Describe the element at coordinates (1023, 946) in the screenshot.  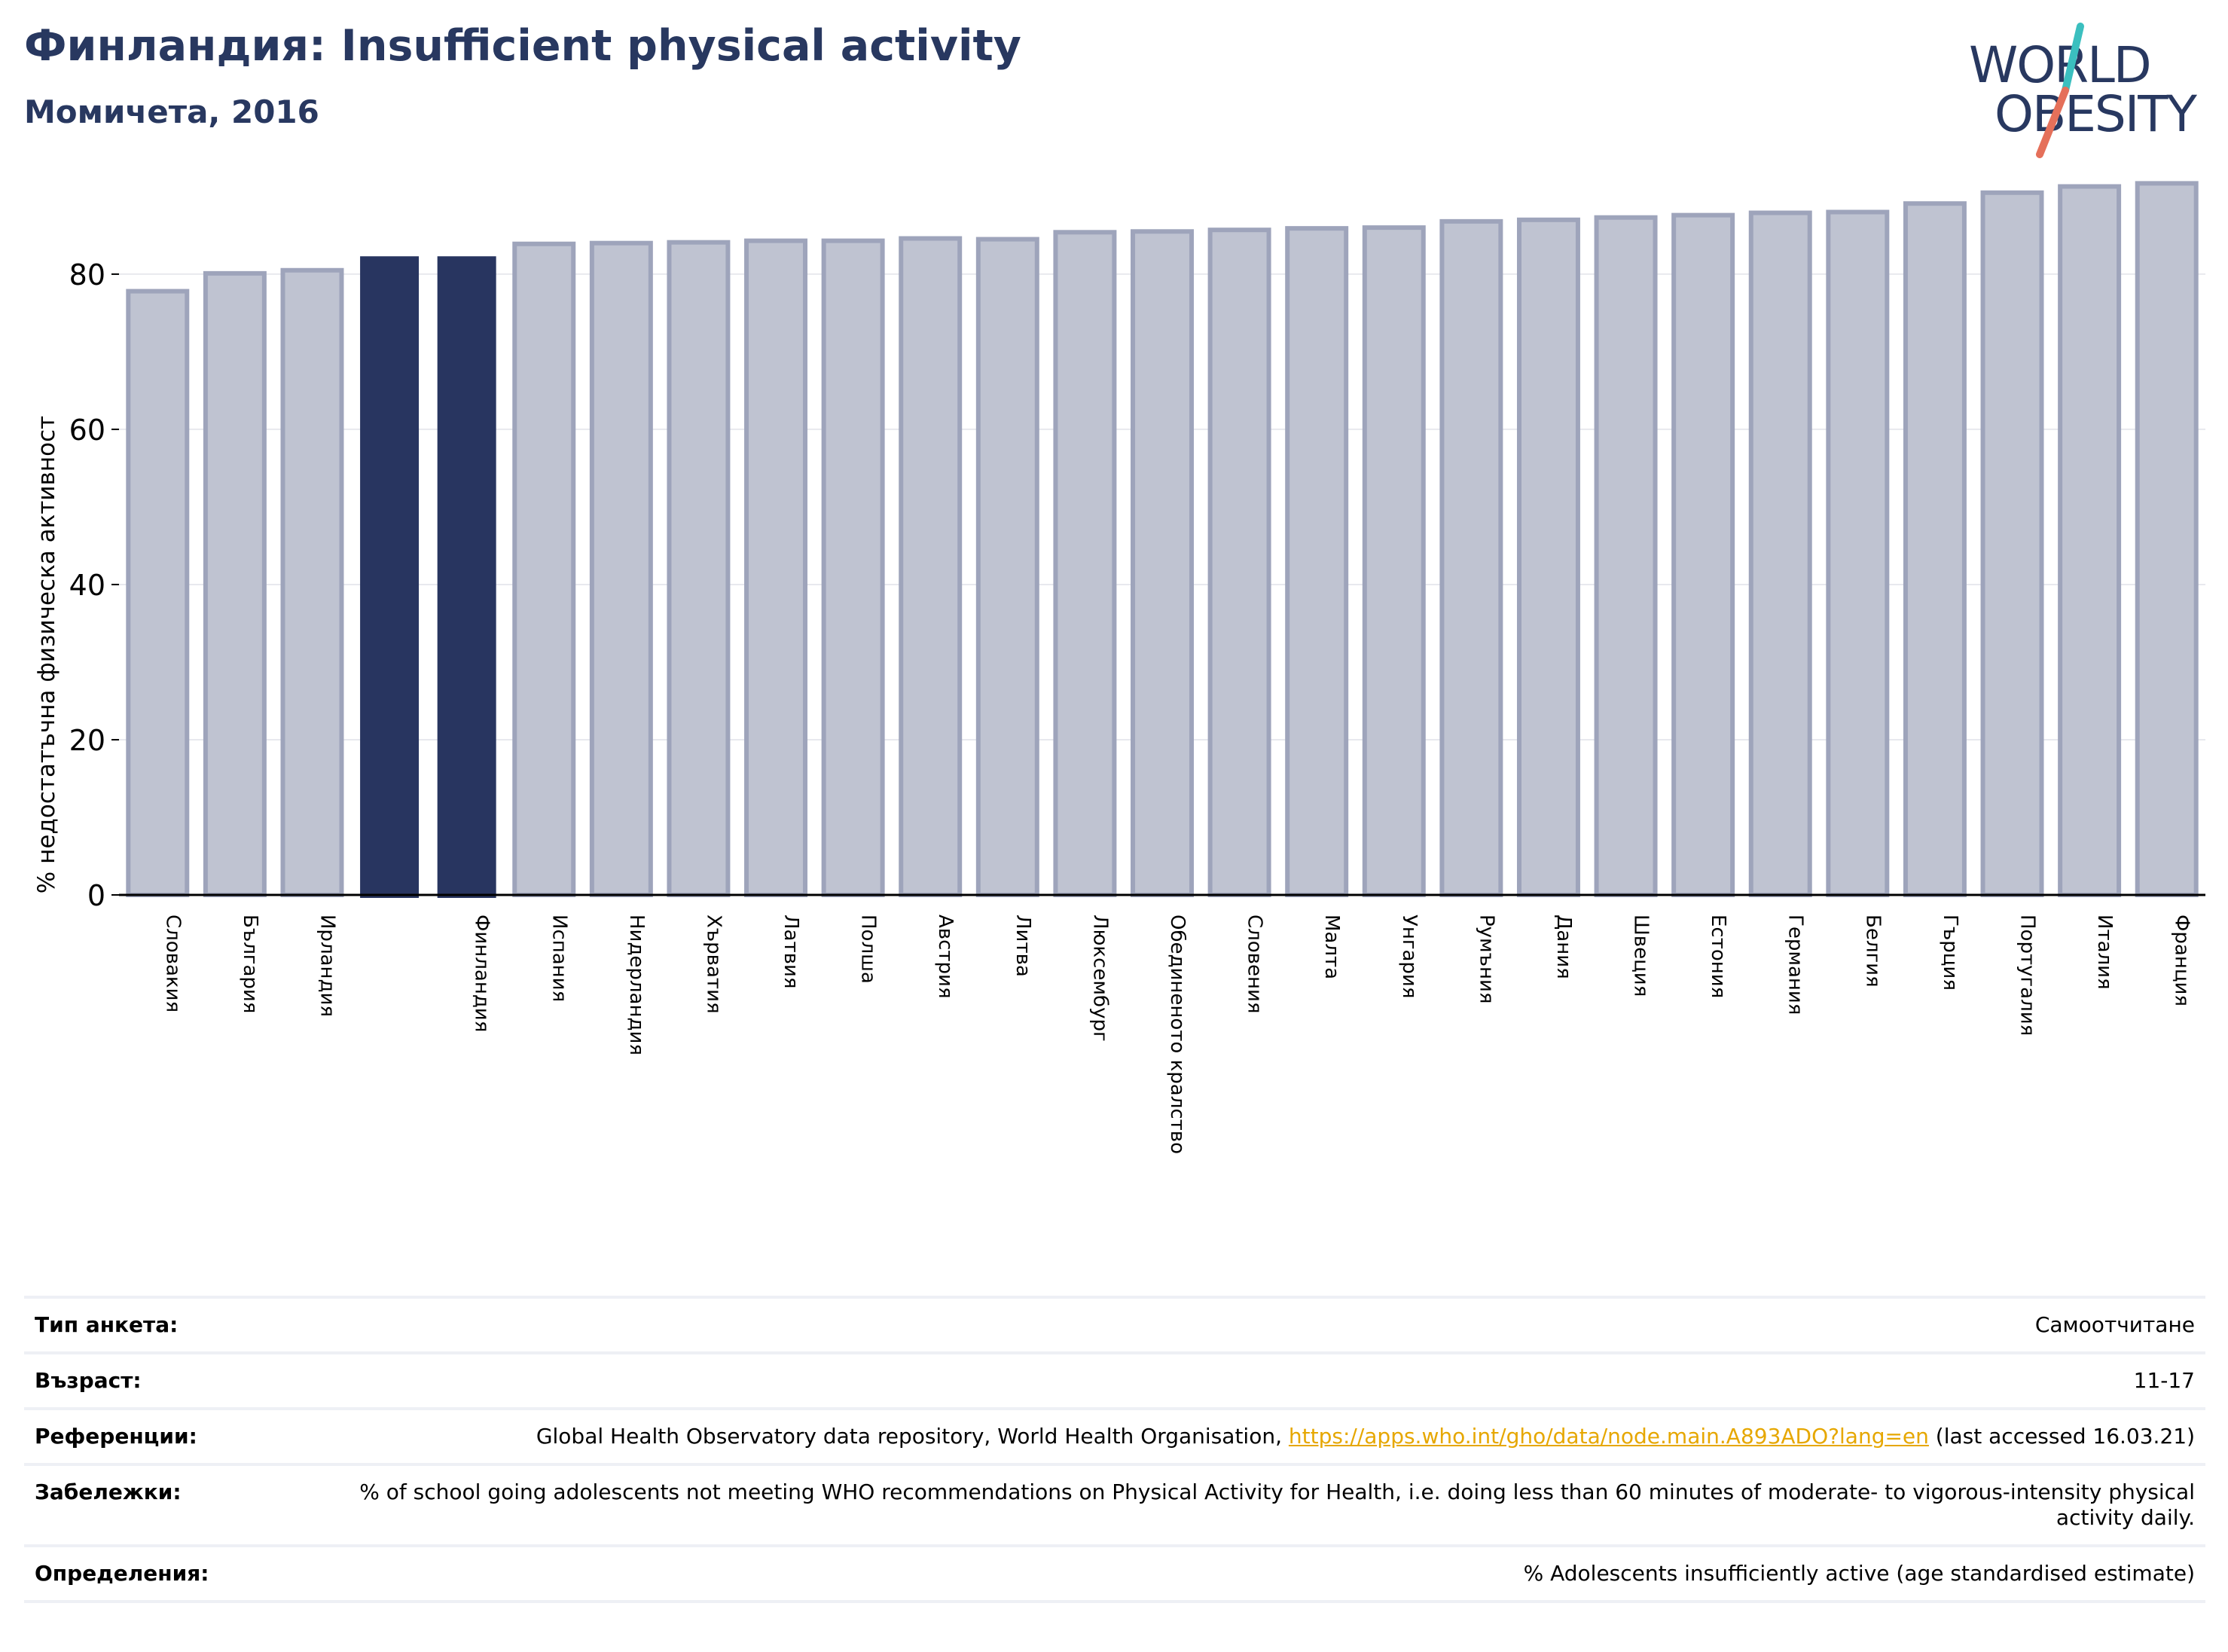
I see `x-tick-label: Литва` at that location.